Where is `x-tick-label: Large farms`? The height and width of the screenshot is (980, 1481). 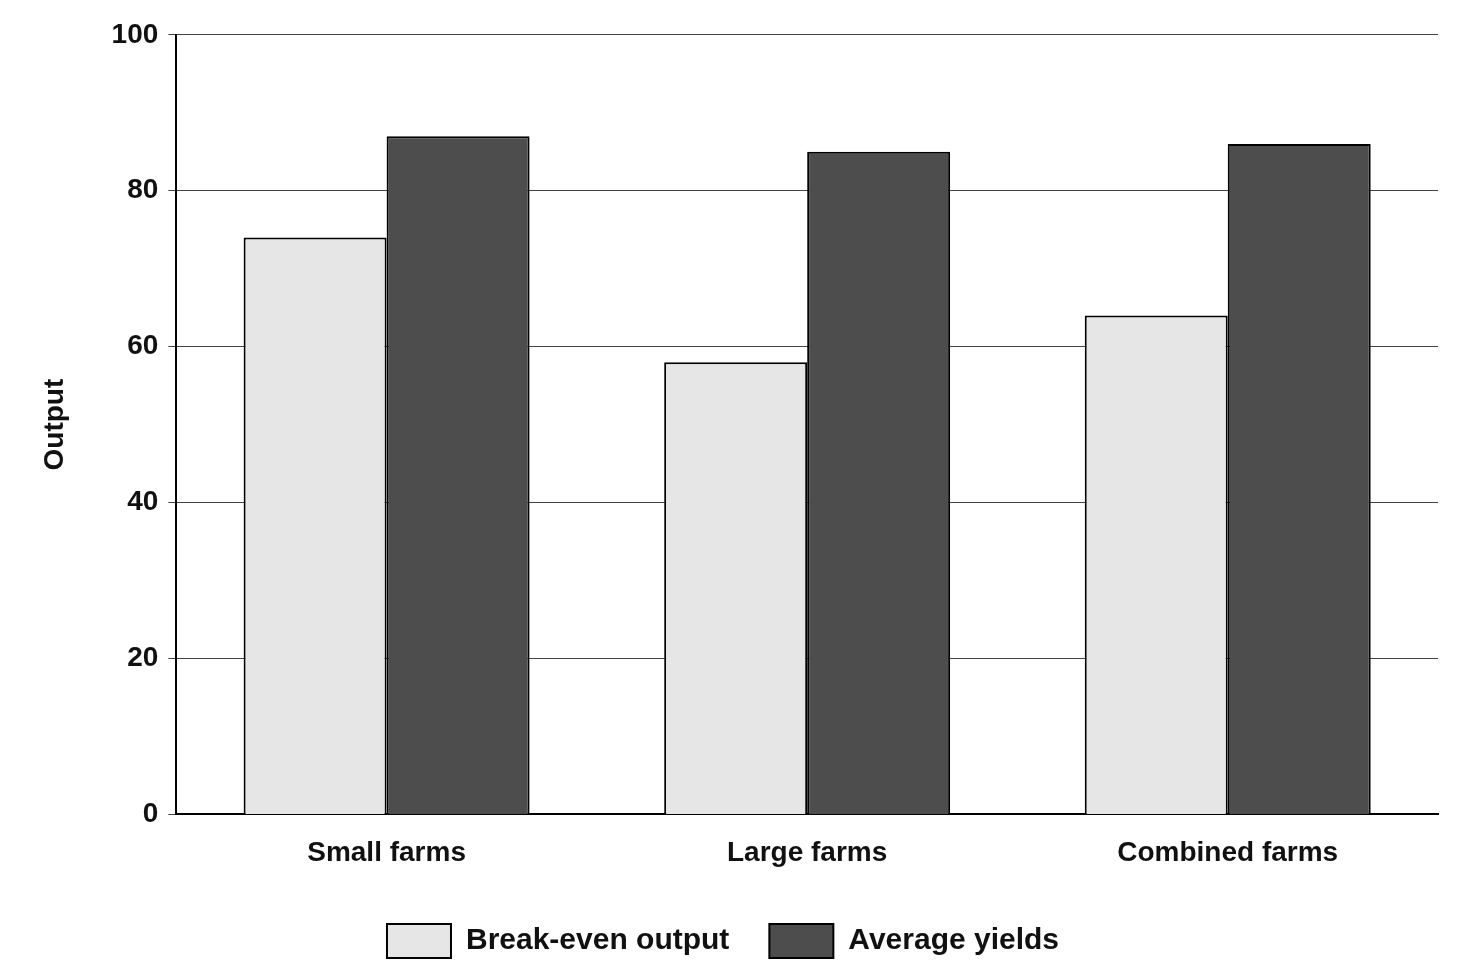 x-tick-label: Large farms is located at coordinates (807, 851).